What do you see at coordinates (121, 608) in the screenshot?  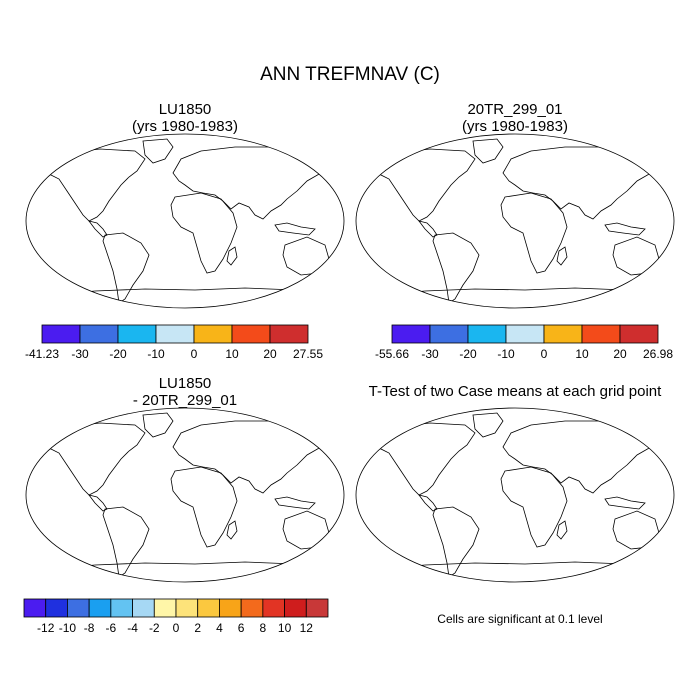 I see `colorbar-box` at bounding box center [121, 608].